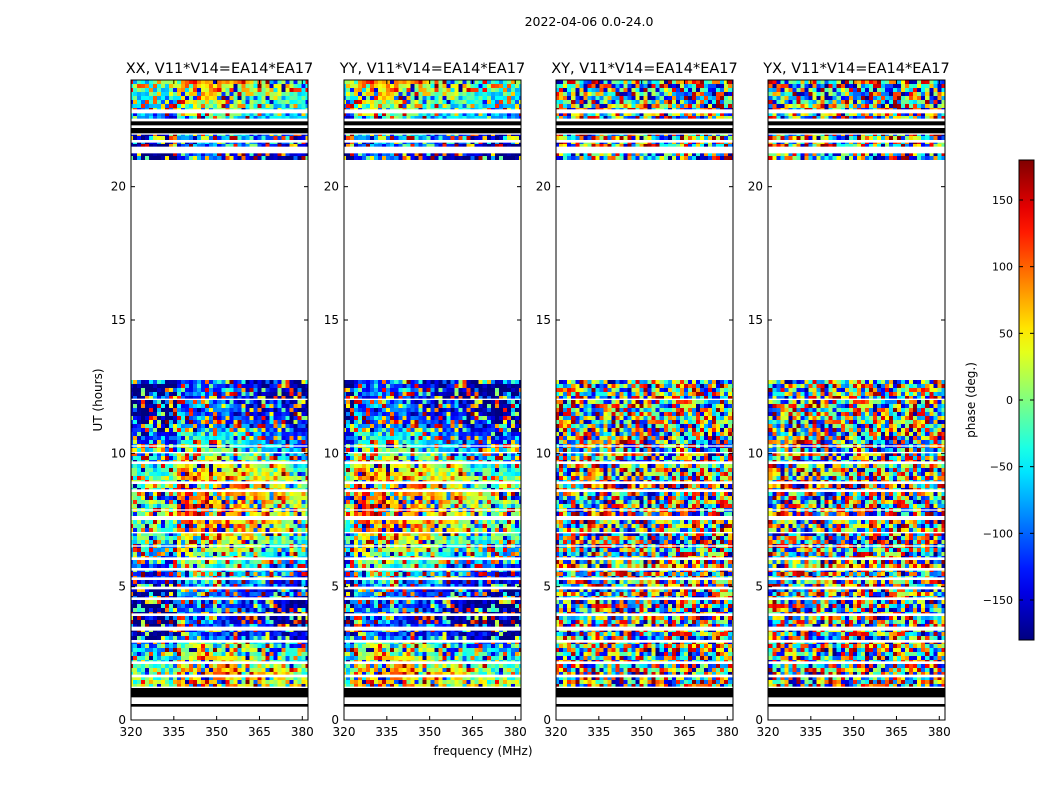 Image resolution: width=1050 pixels, height=800 pixels. What do you see at coordinates (644, 69) in the screenshot?
I see `panel-title: XY, V11*V14=EA14*EA17` at bounding box center [644, 69].